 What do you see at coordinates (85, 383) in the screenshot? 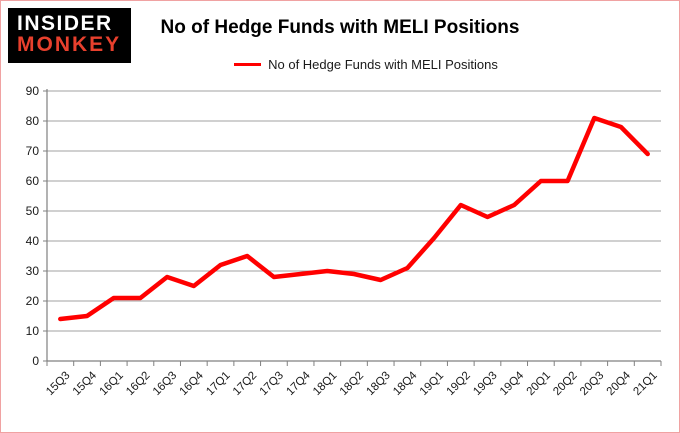
I see `x-tick-label: 15Q4` at bounding box center [85, 383].